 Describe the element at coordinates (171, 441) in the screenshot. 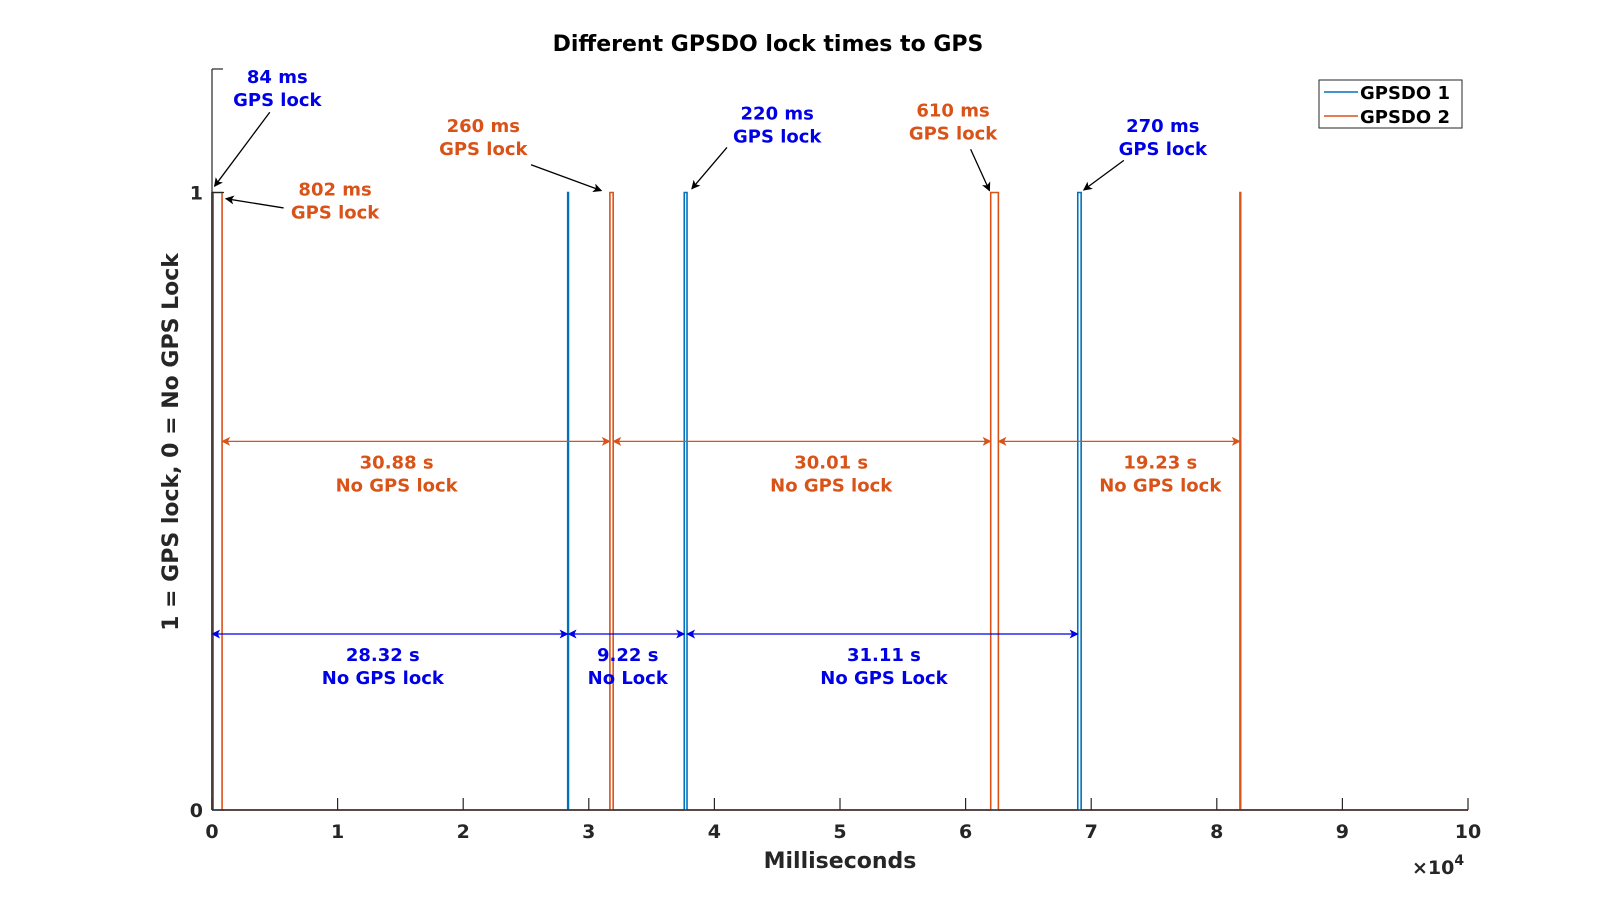

I see `y-axis-title: 1 = GPS lock, 0 = No GPS Lock` at that location.